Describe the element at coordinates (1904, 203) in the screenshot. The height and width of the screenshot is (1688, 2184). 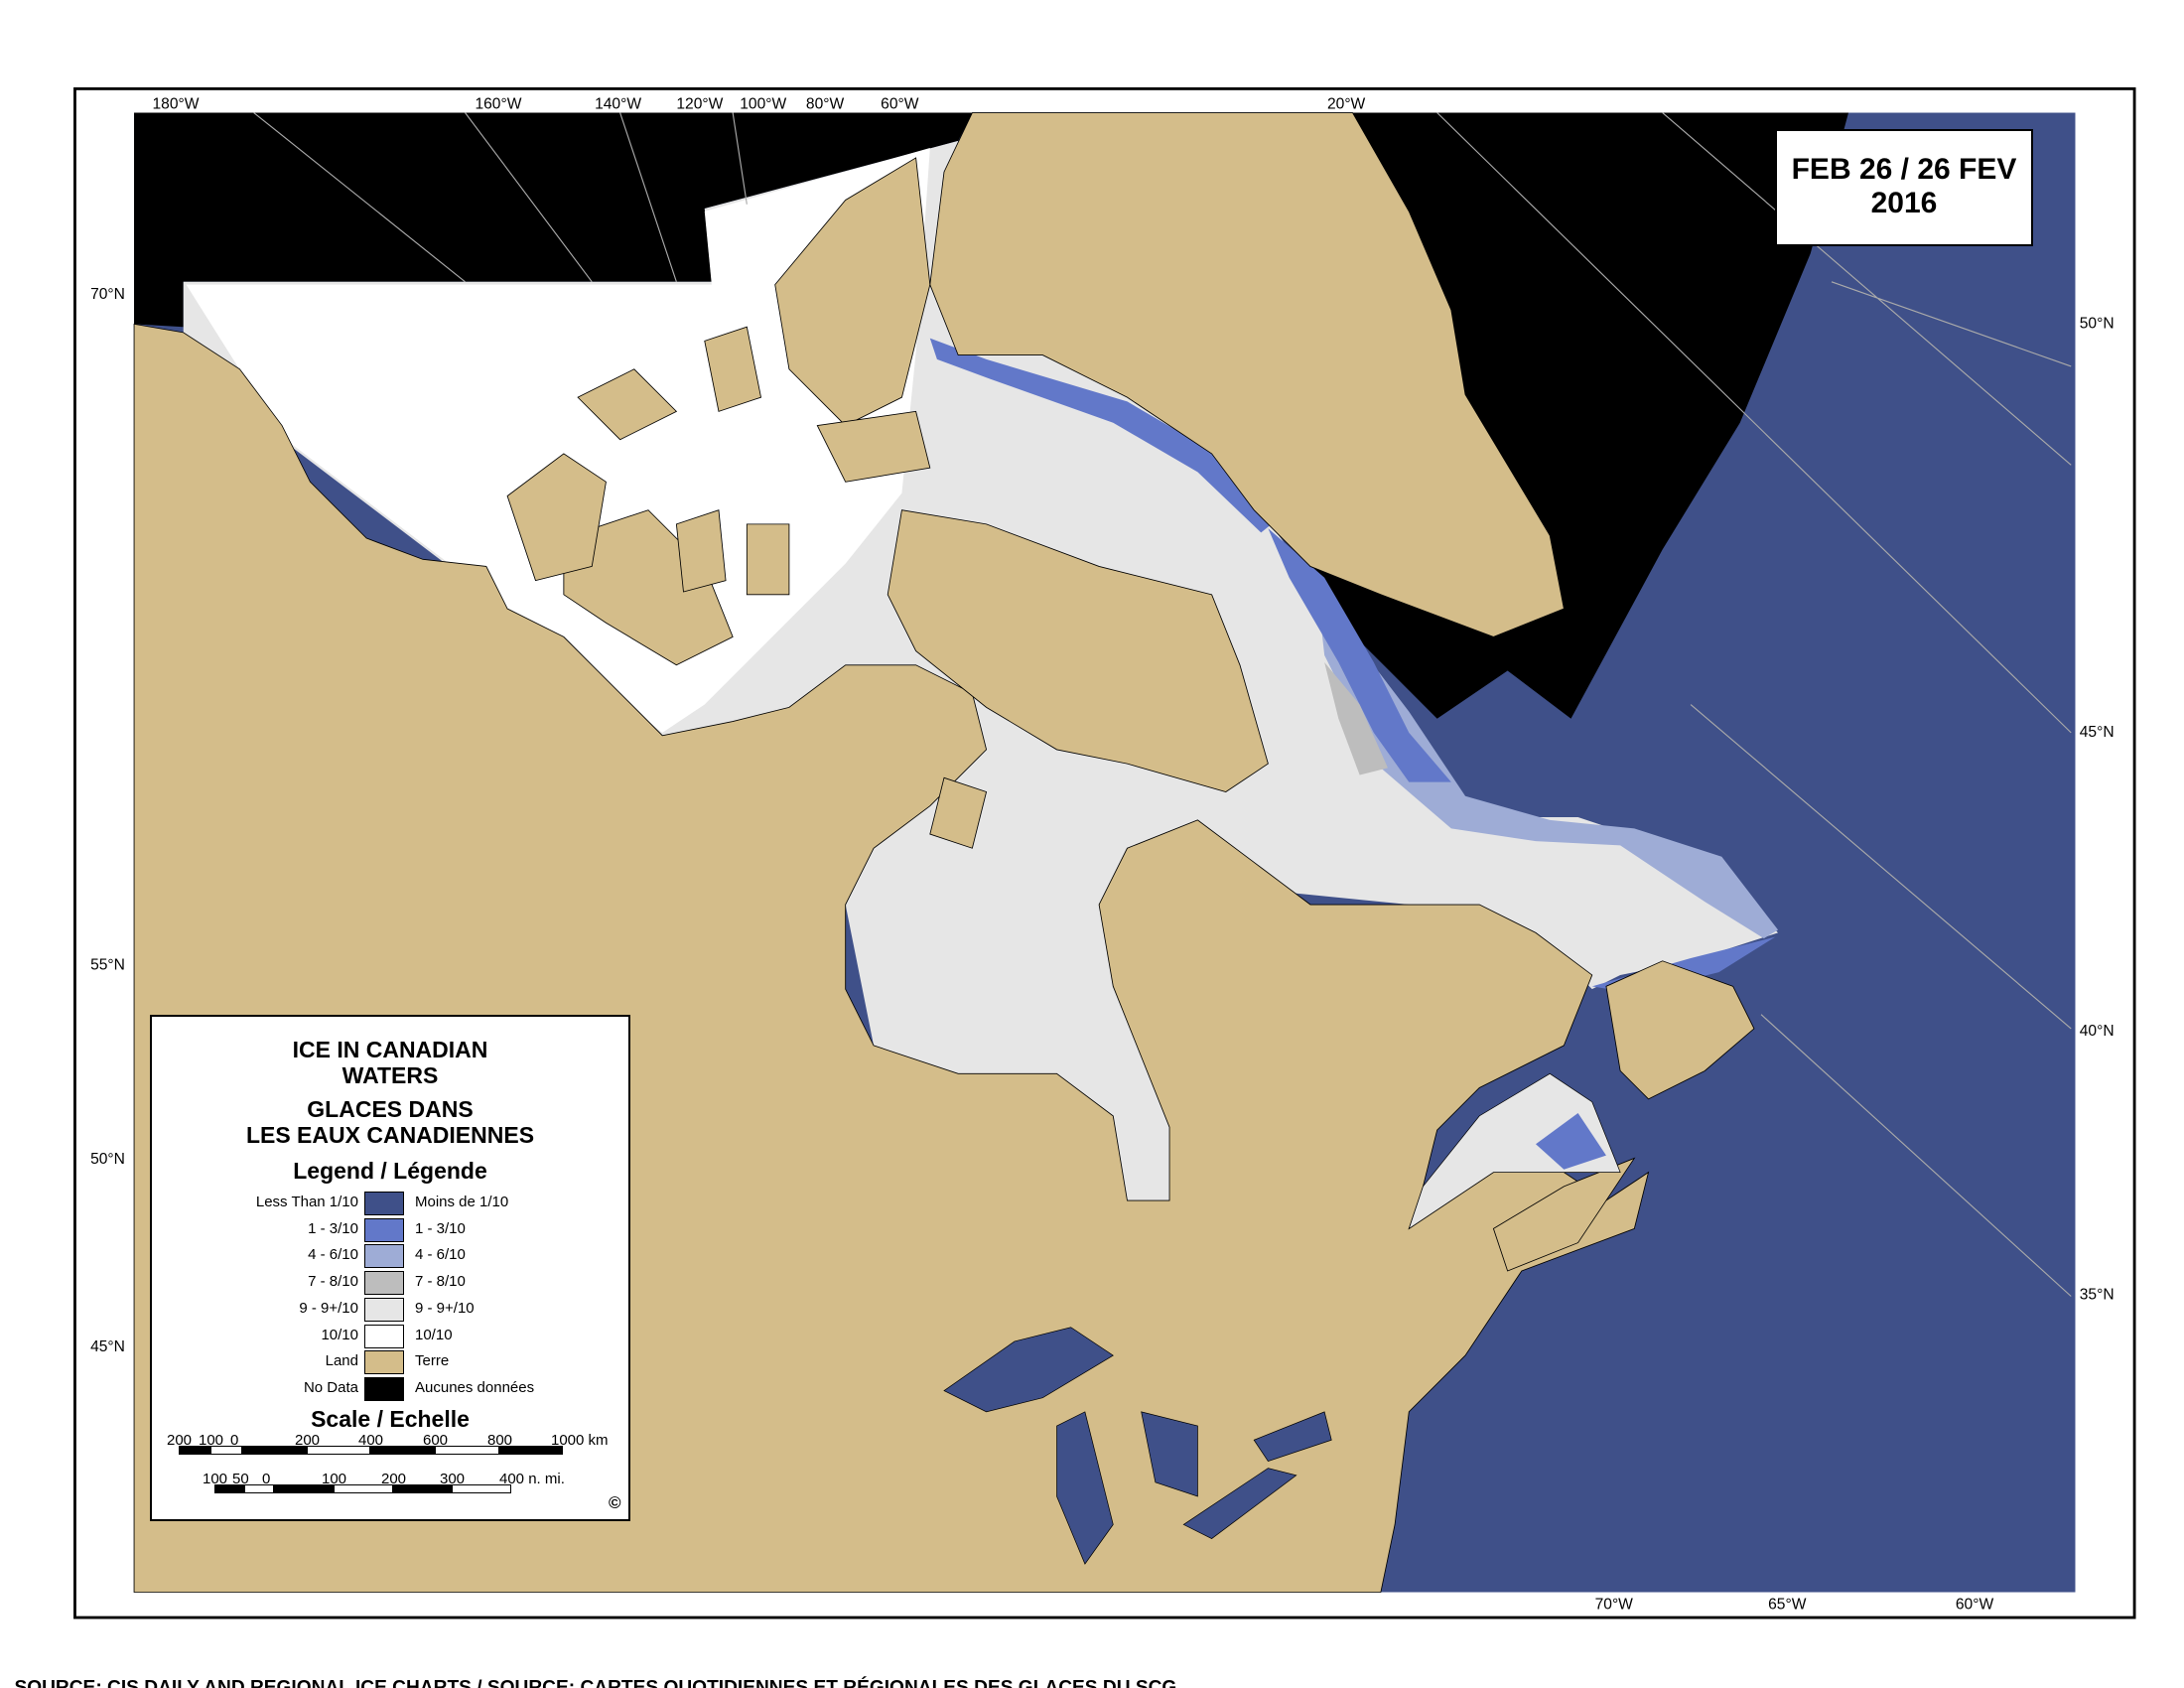
I see `date-line-2: 2016` at that location.